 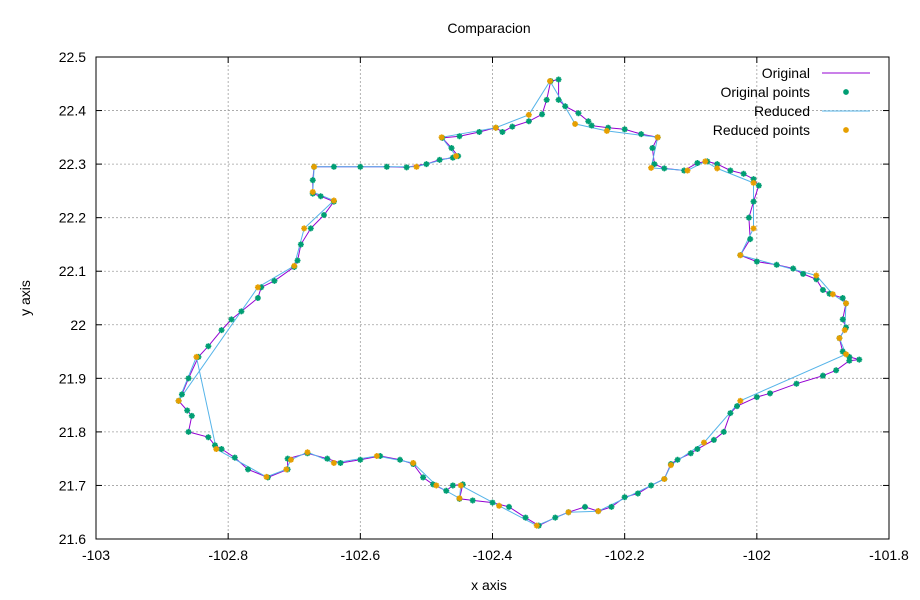 I want to click on x-tick-label: -103, so click(x=96, y=555).